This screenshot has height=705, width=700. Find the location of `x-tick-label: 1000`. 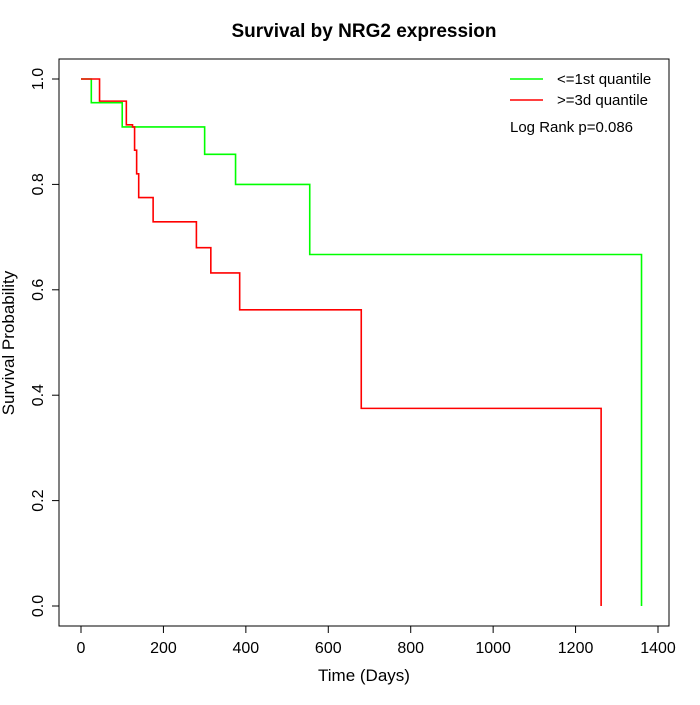

x-tick-label: 1000 is located at coordinates (493, 648).